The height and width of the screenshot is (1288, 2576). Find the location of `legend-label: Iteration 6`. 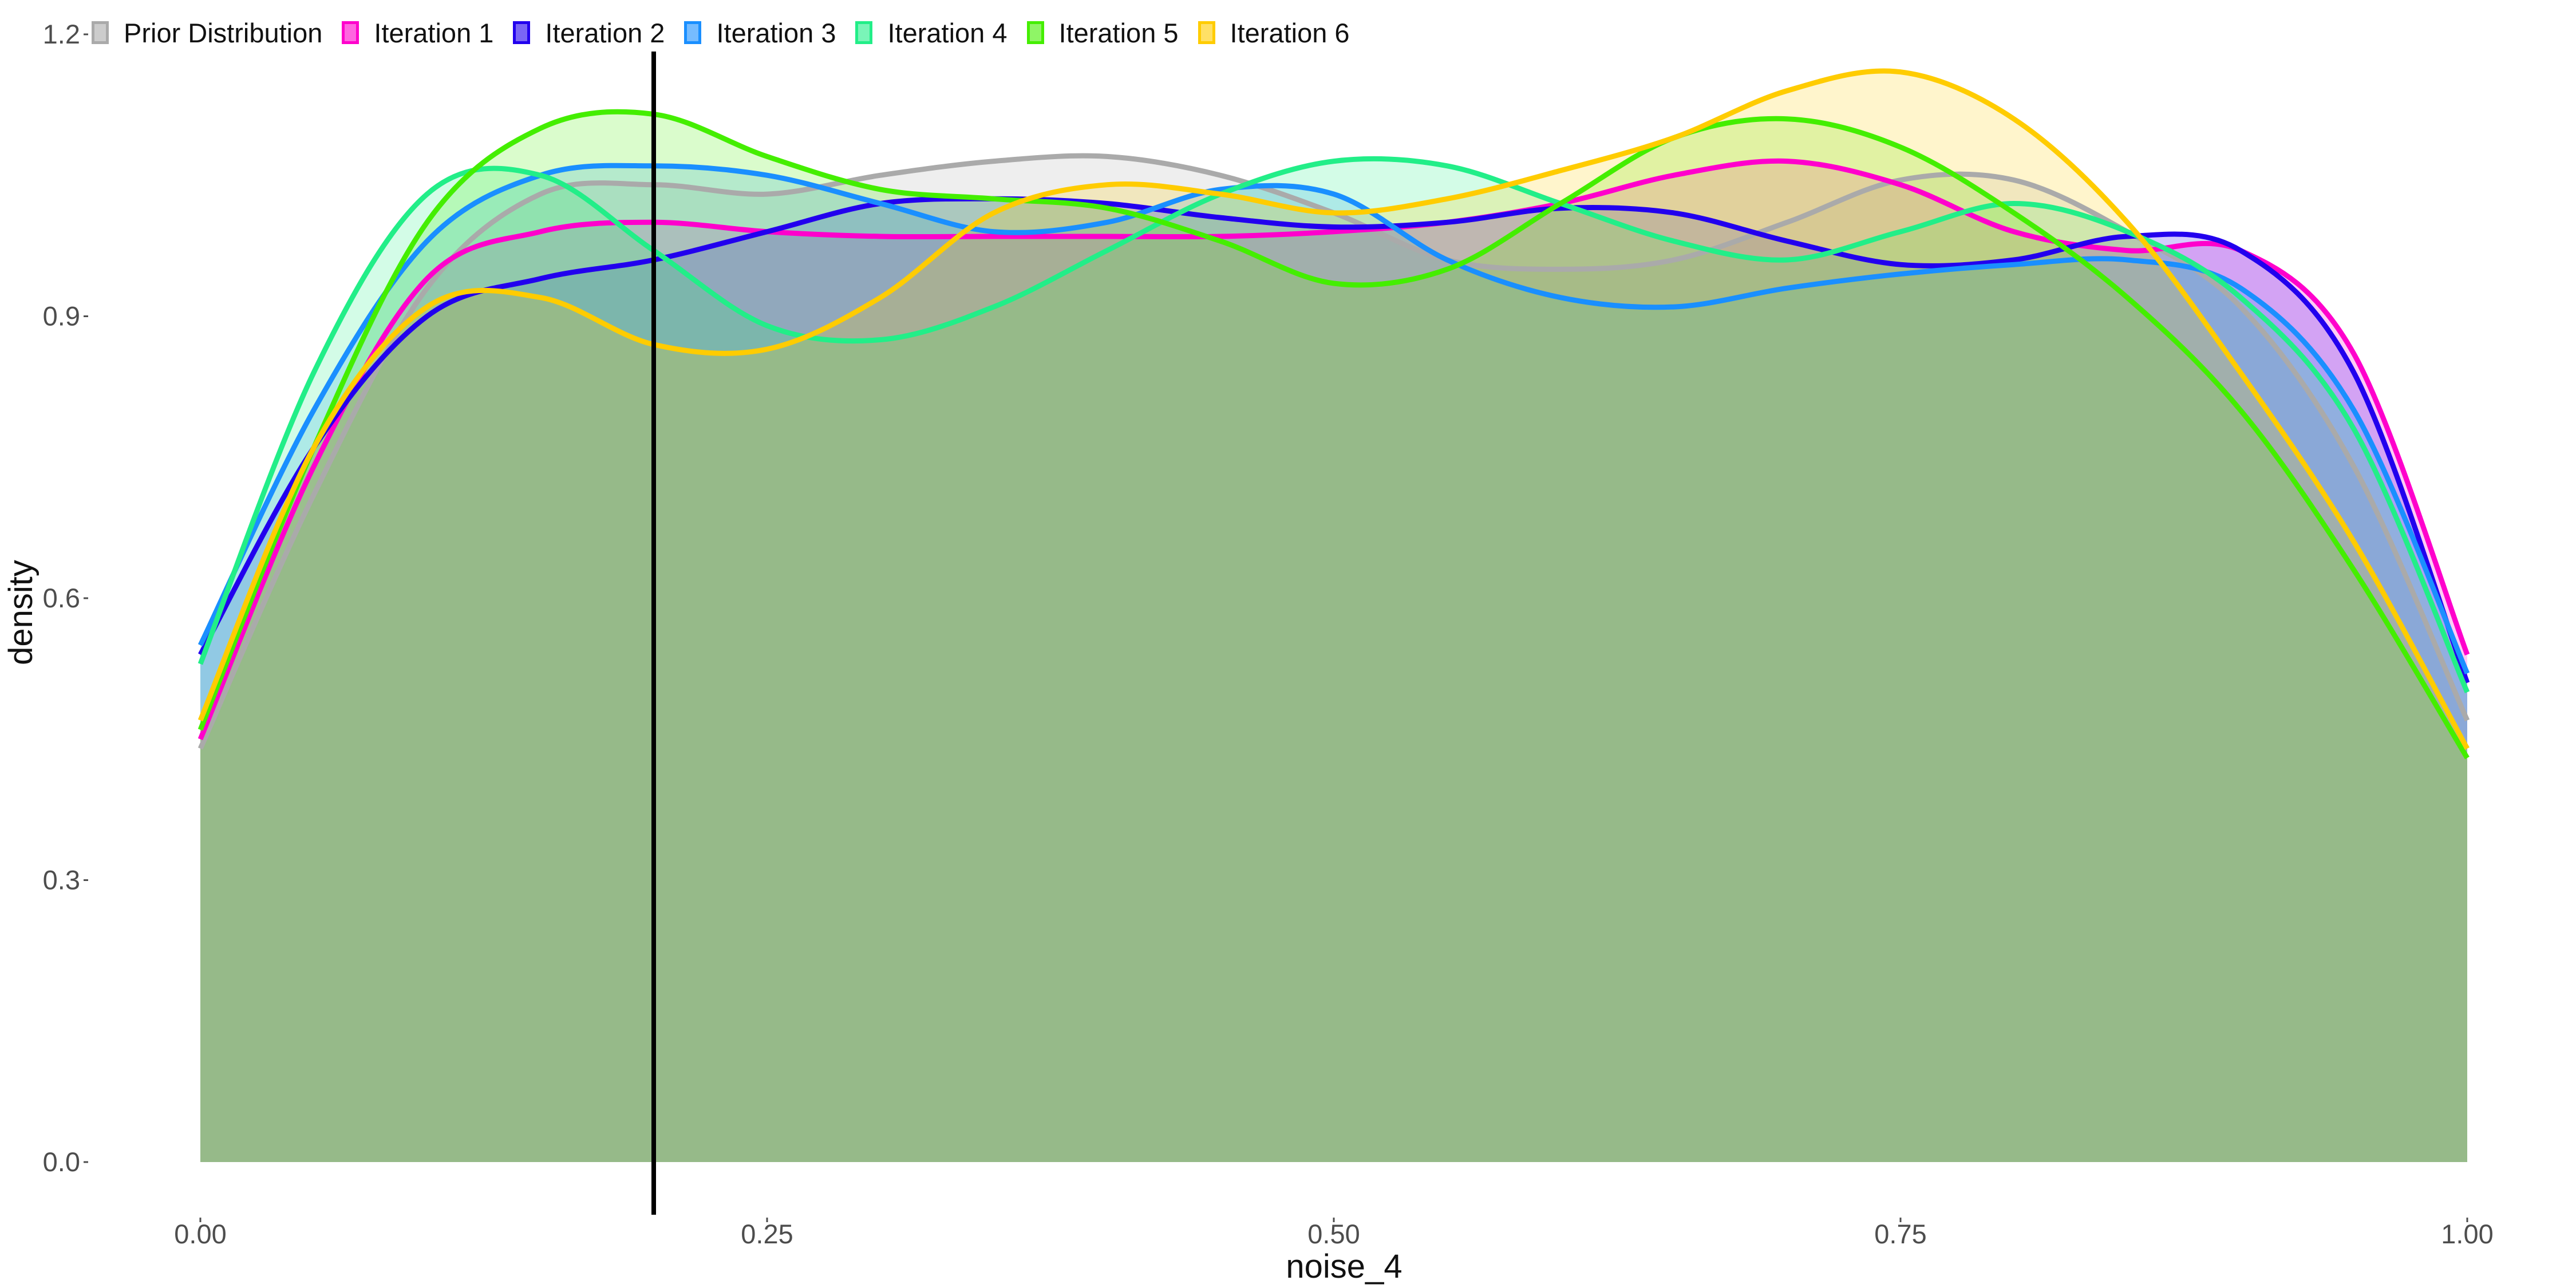

legend-label: Iteration 6 is located at coordinates (1290, 32).